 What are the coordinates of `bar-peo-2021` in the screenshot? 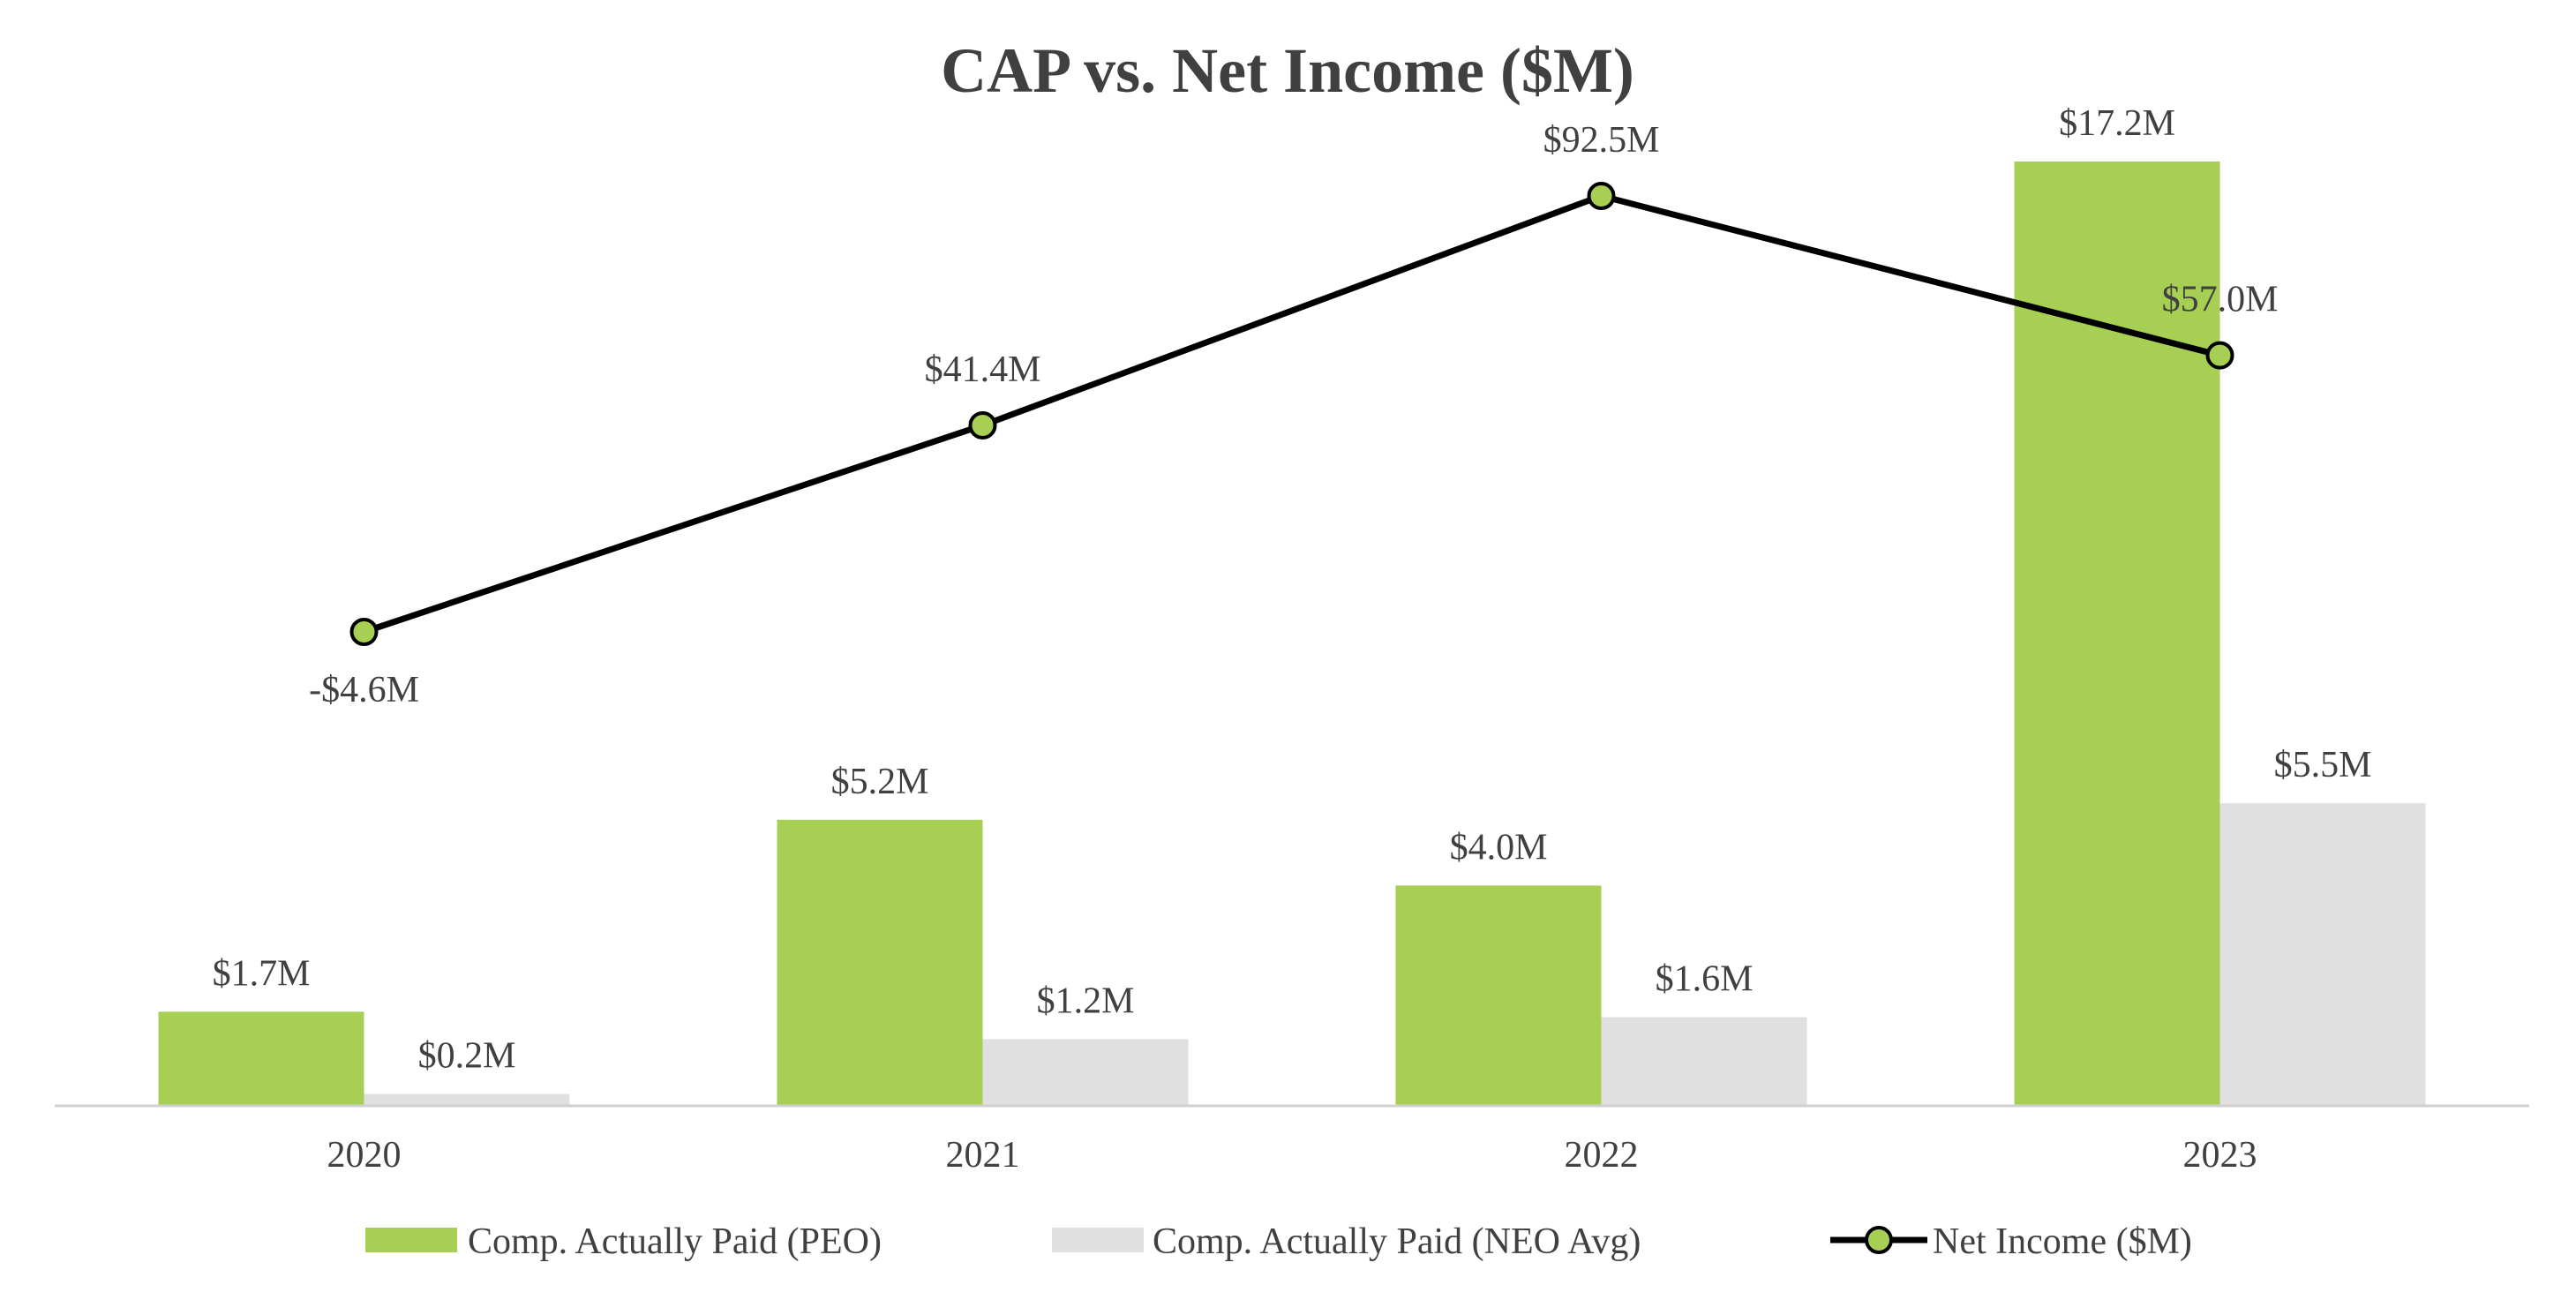 It's located at (880, 962).